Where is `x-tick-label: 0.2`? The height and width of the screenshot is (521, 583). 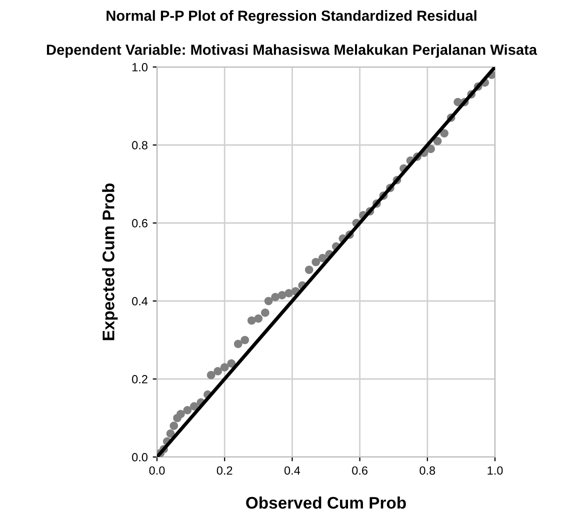
x-tick-label: 0.2 is located at coordinates (224, 470).